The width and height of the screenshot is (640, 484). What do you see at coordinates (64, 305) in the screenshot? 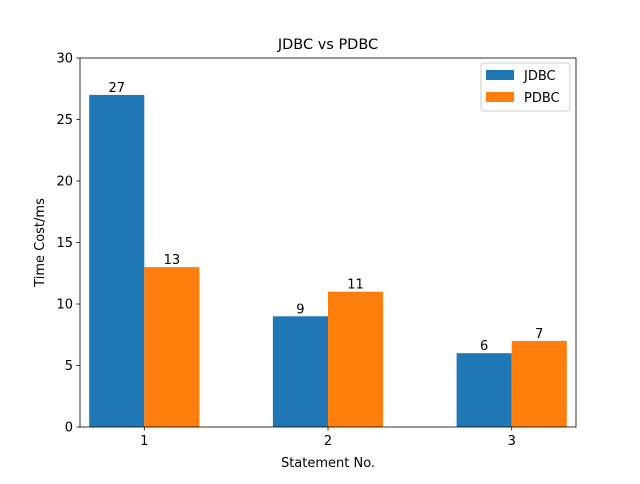
I see `y-tick-label: 10` at bounding box center [64, 305].